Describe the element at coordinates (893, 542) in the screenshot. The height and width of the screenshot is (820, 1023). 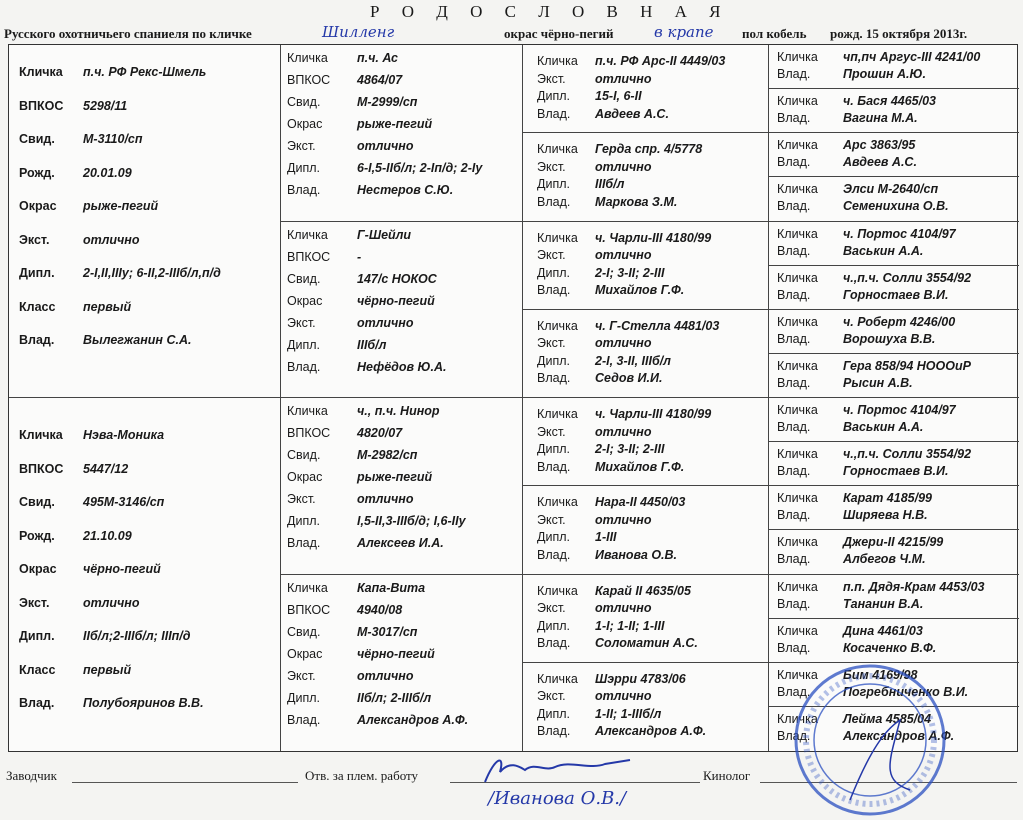
I see `field-value: Джери-II 4215/99` at that location.